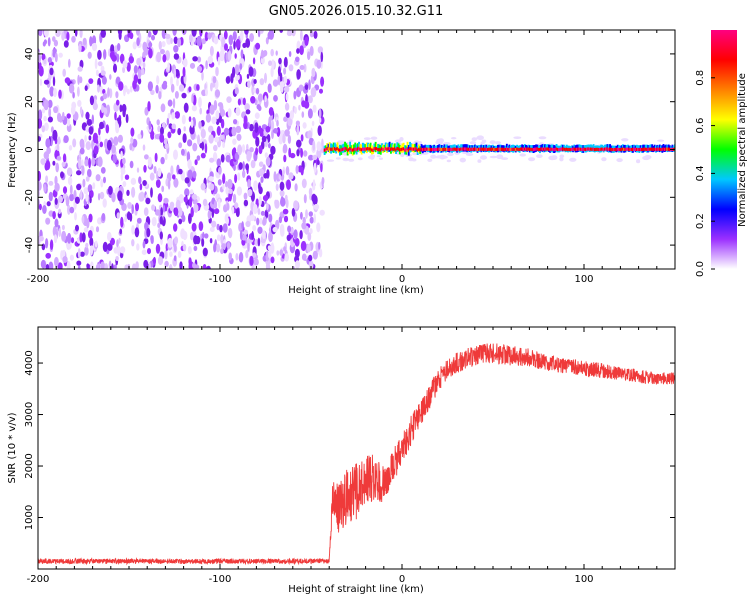  Describe the element at coordinates (220, 279) in the screenshot. I see `x-tick-label: -100` at that location.